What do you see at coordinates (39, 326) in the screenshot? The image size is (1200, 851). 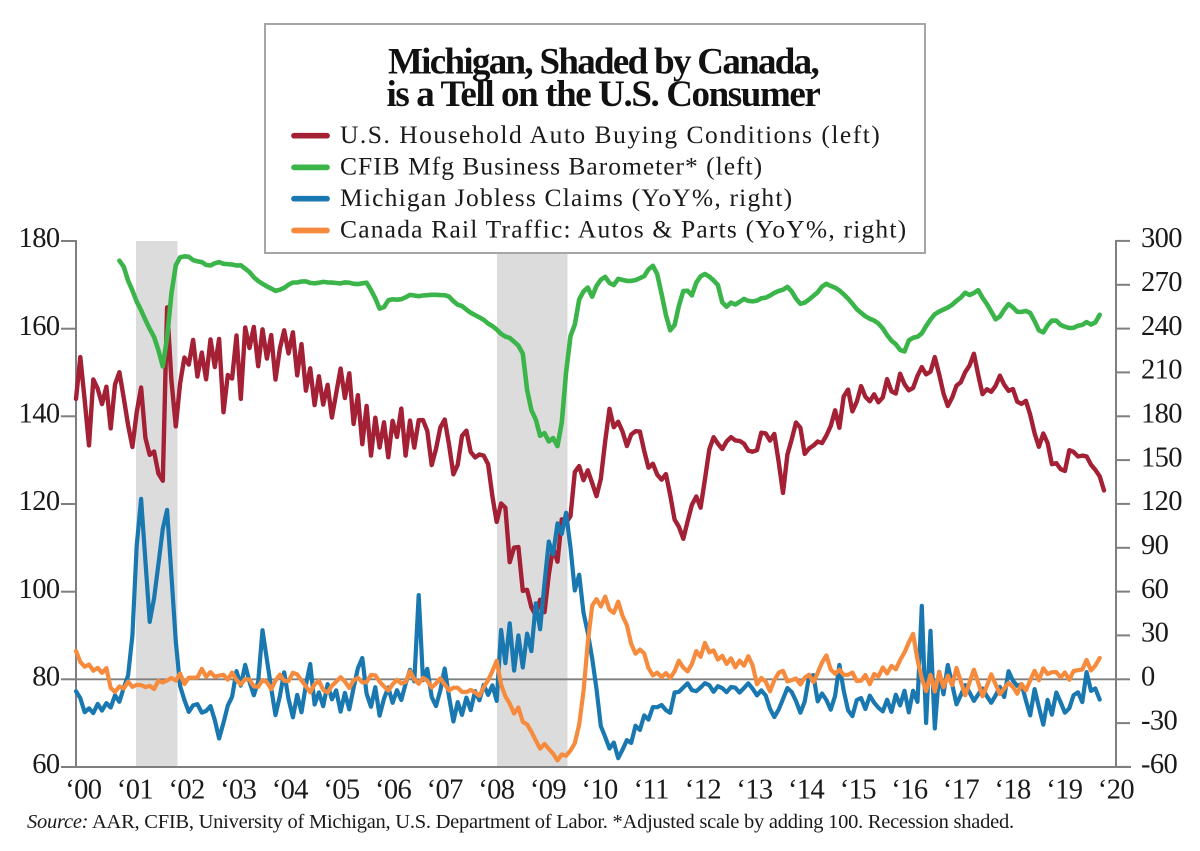 I see `svg-text: 160` at bounding box center [39, 326].